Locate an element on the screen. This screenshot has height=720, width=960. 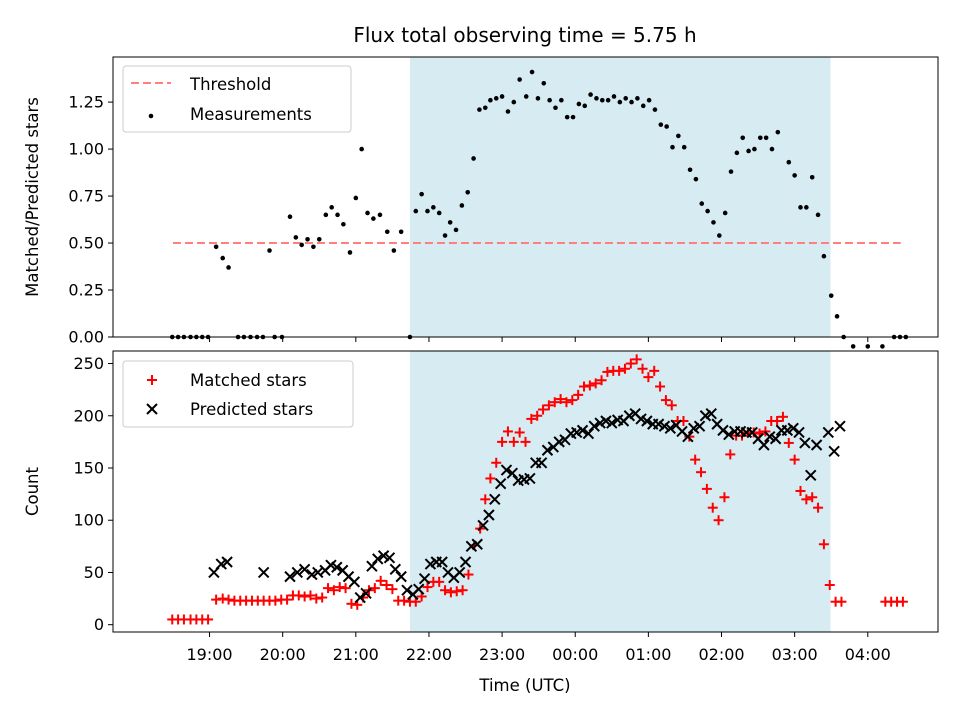
x-tick-label: 21:00 is located at coordinates (356, 654).